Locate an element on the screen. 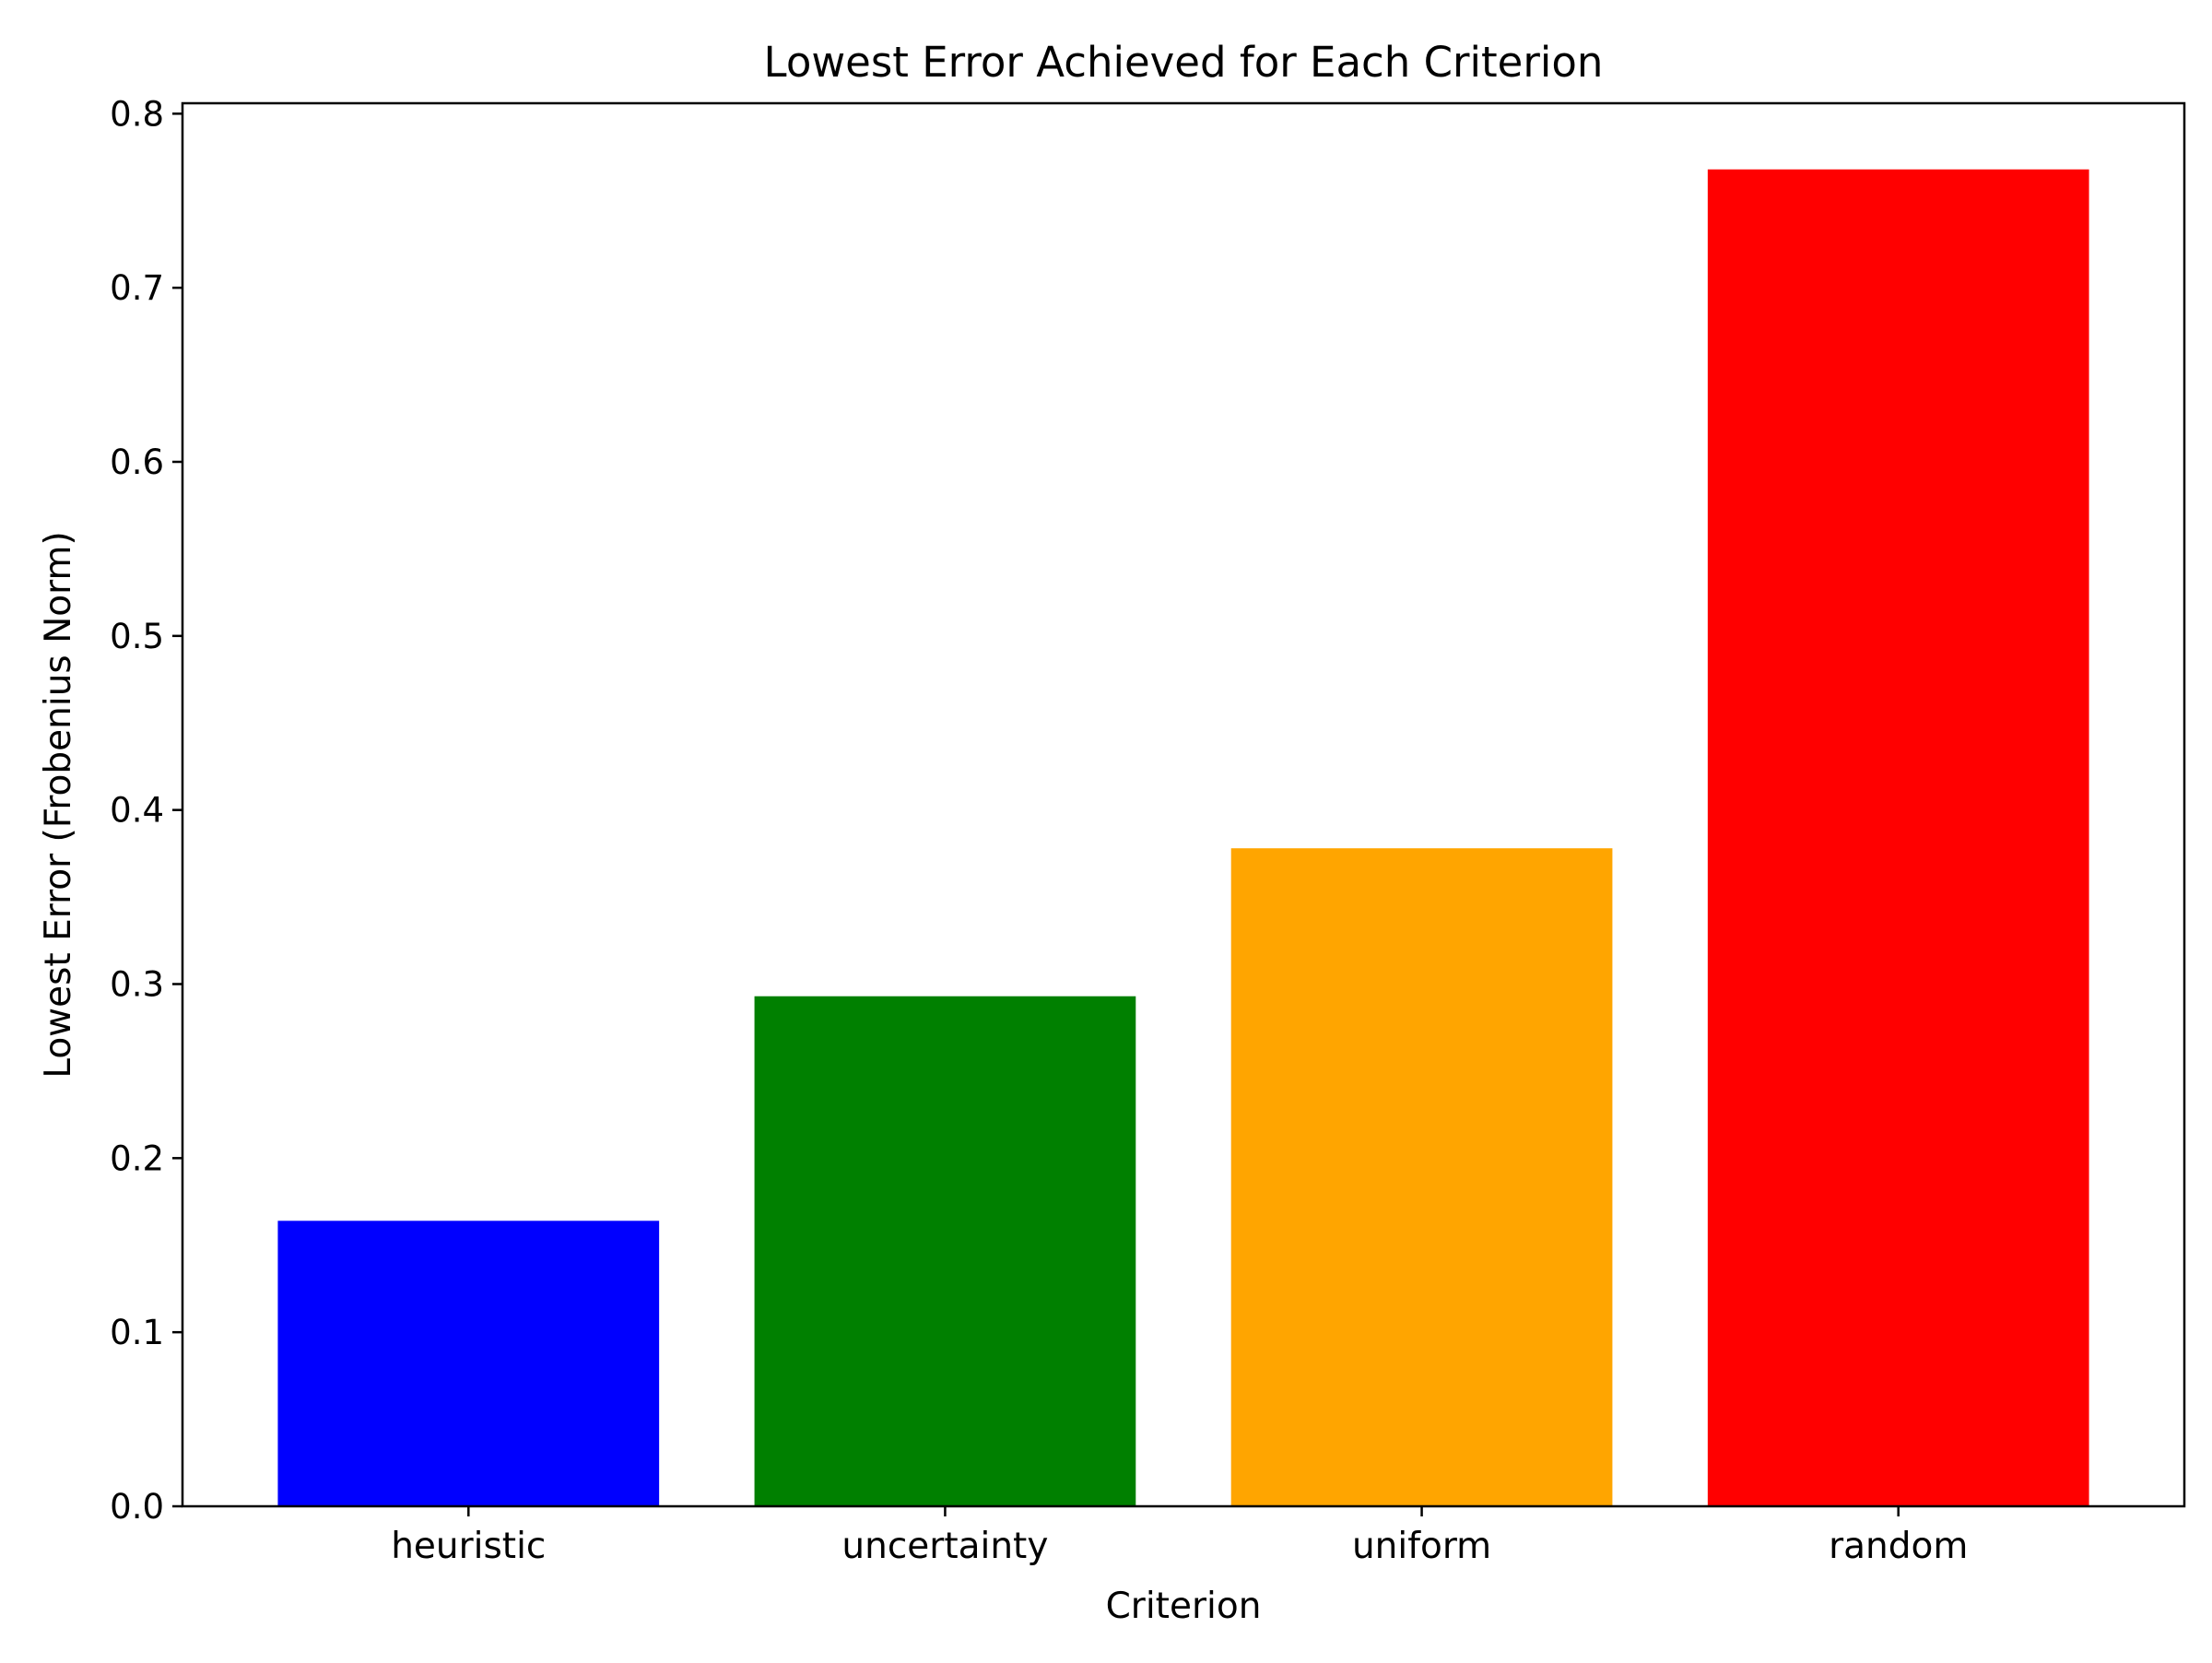 The image size is (2212, 1663). y-tick-label: 0.5 is located at coordinates (137, 636).